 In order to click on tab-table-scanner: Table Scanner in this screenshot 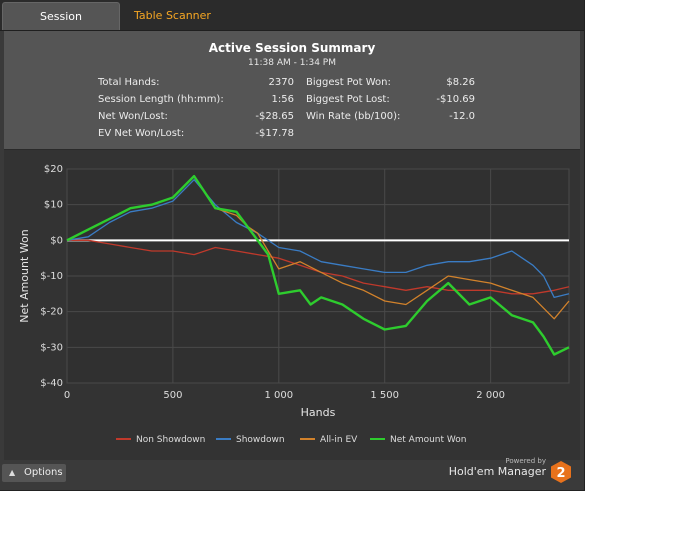, I will do `click(172, 15)`.